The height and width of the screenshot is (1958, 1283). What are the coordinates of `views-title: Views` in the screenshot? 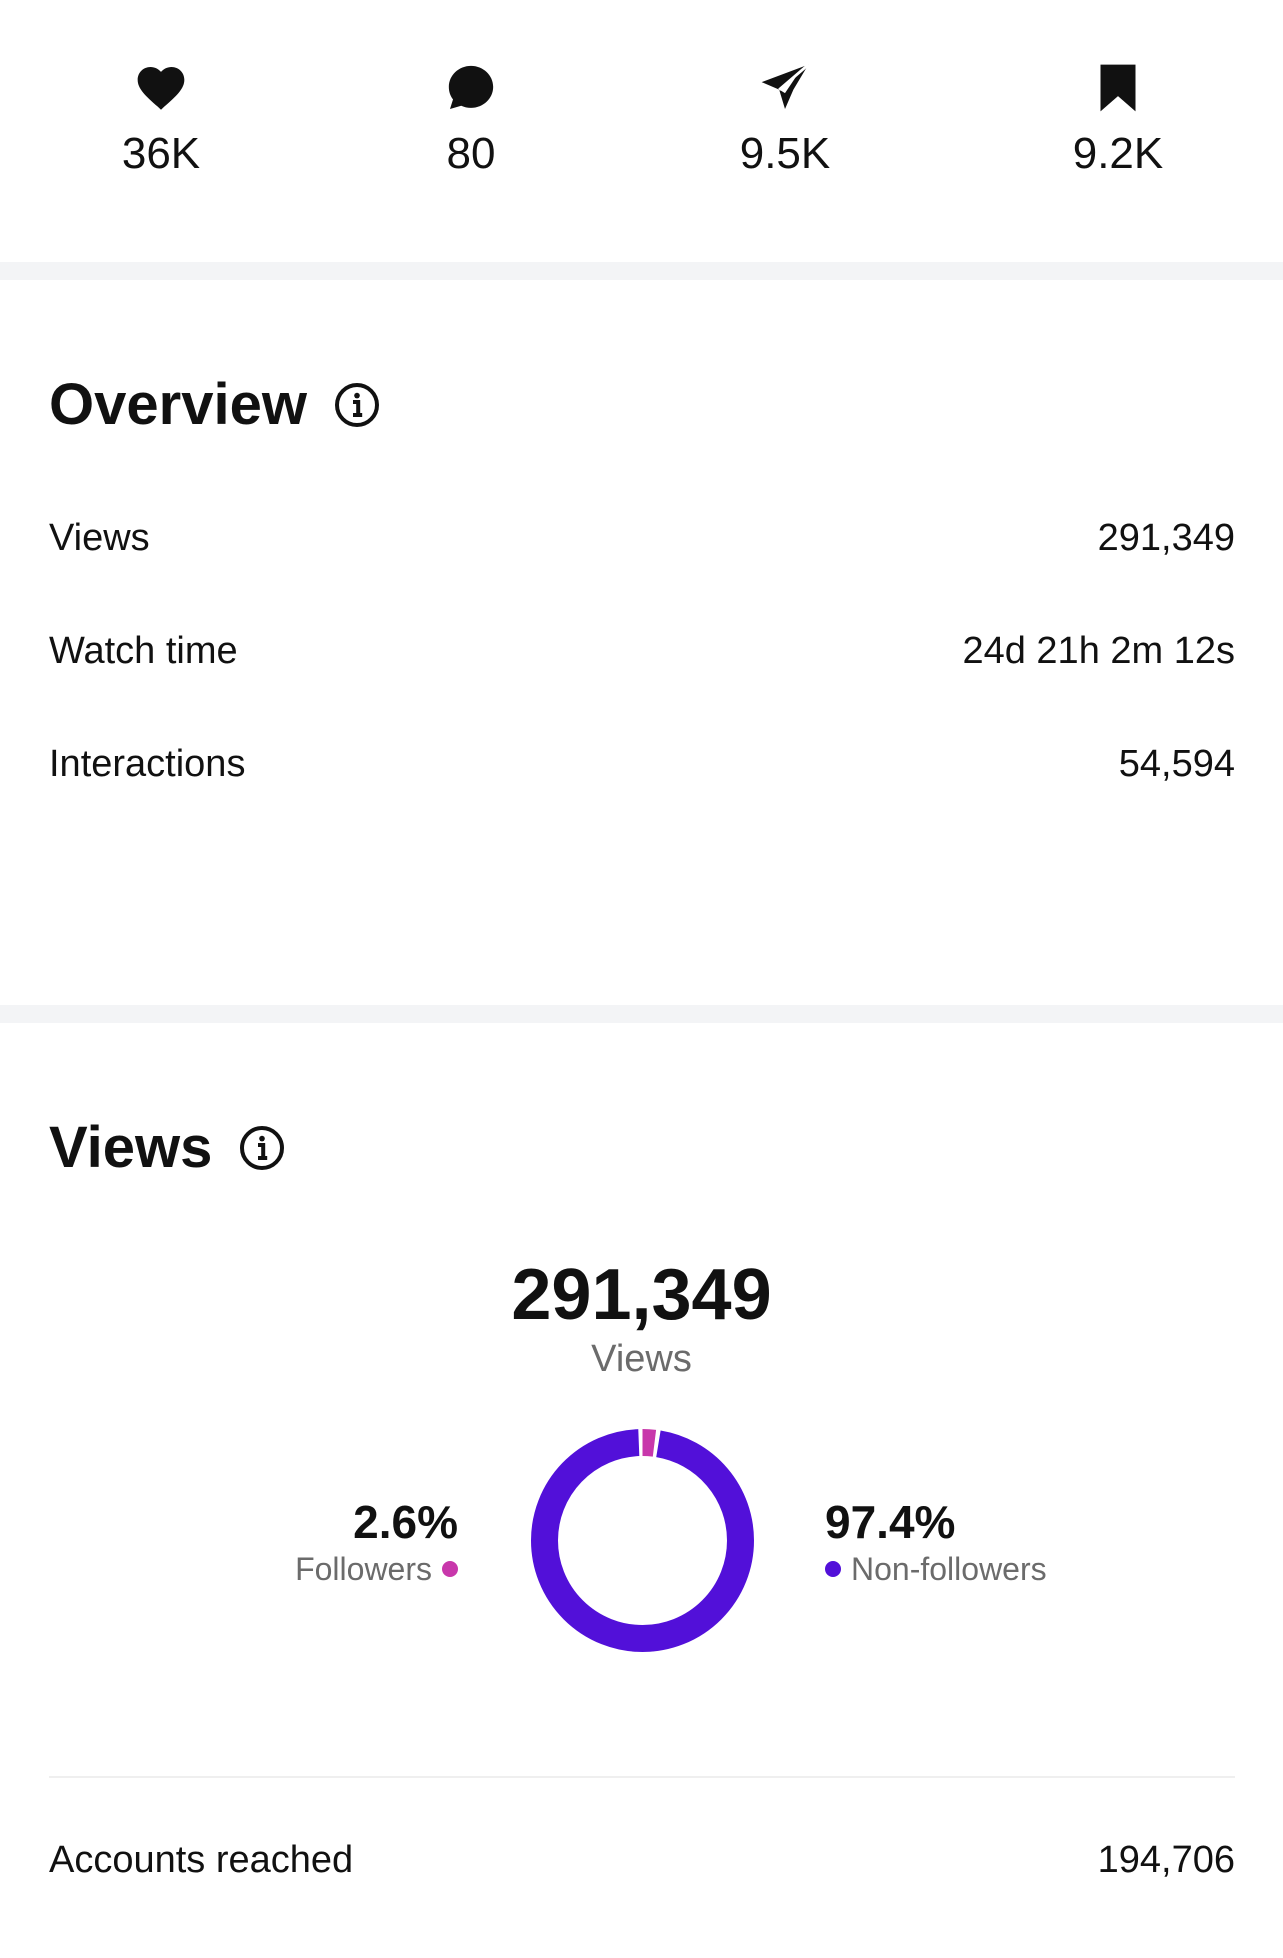 It's located at (131, 1147).